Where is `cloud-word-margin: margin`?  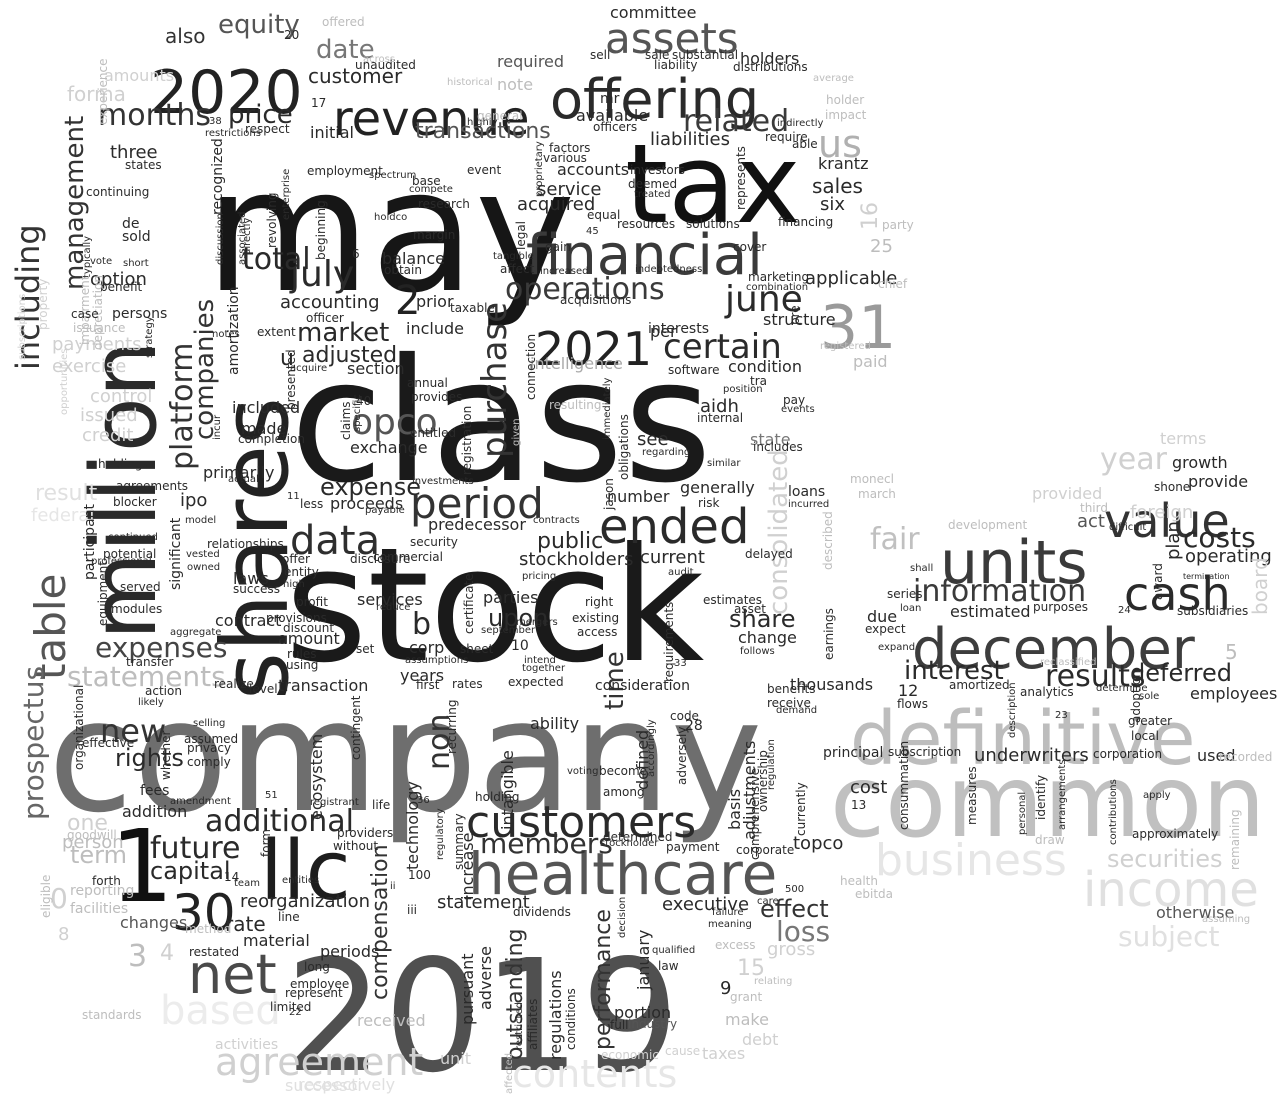 cloud-word-margin: margin is located at coordinates (434, 234).